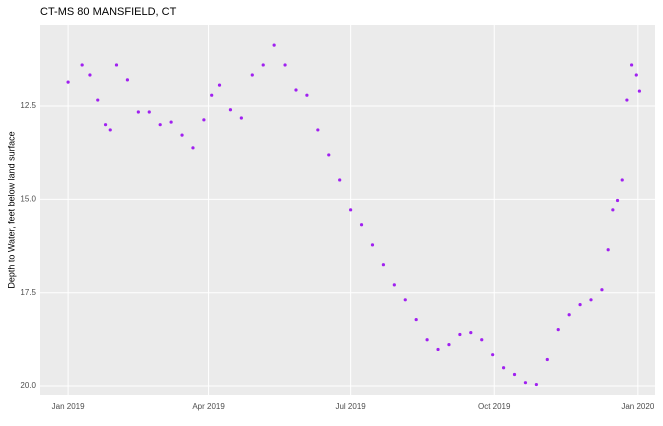  I want to click on x-tick-label: Apr 2019, so click(208, 406).